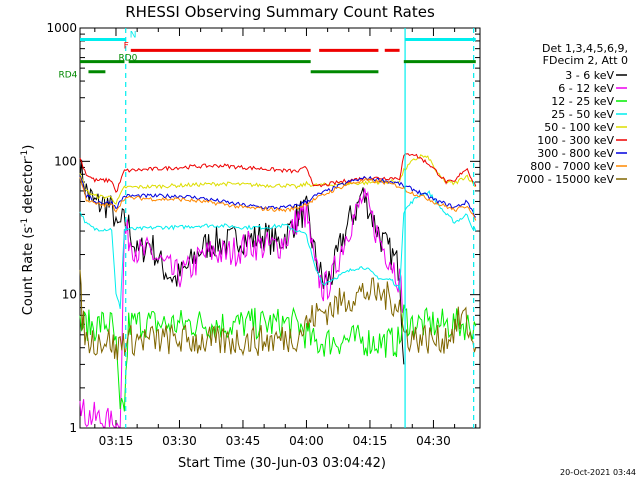  Describe the element at coordinates (116, 441) in the screenshot. I see `x-tick-label: 03:15` at that location.